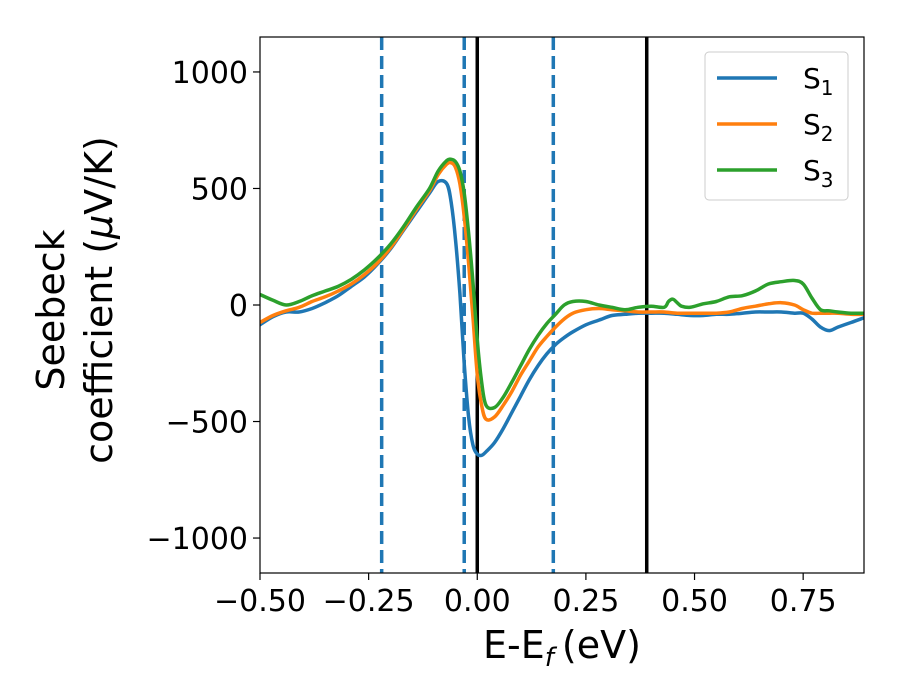  What do you see at coordinates (601, 645) in the screenshot?
I see `x-axis-title-unit: (eV)` at bounding box center [601, 645].